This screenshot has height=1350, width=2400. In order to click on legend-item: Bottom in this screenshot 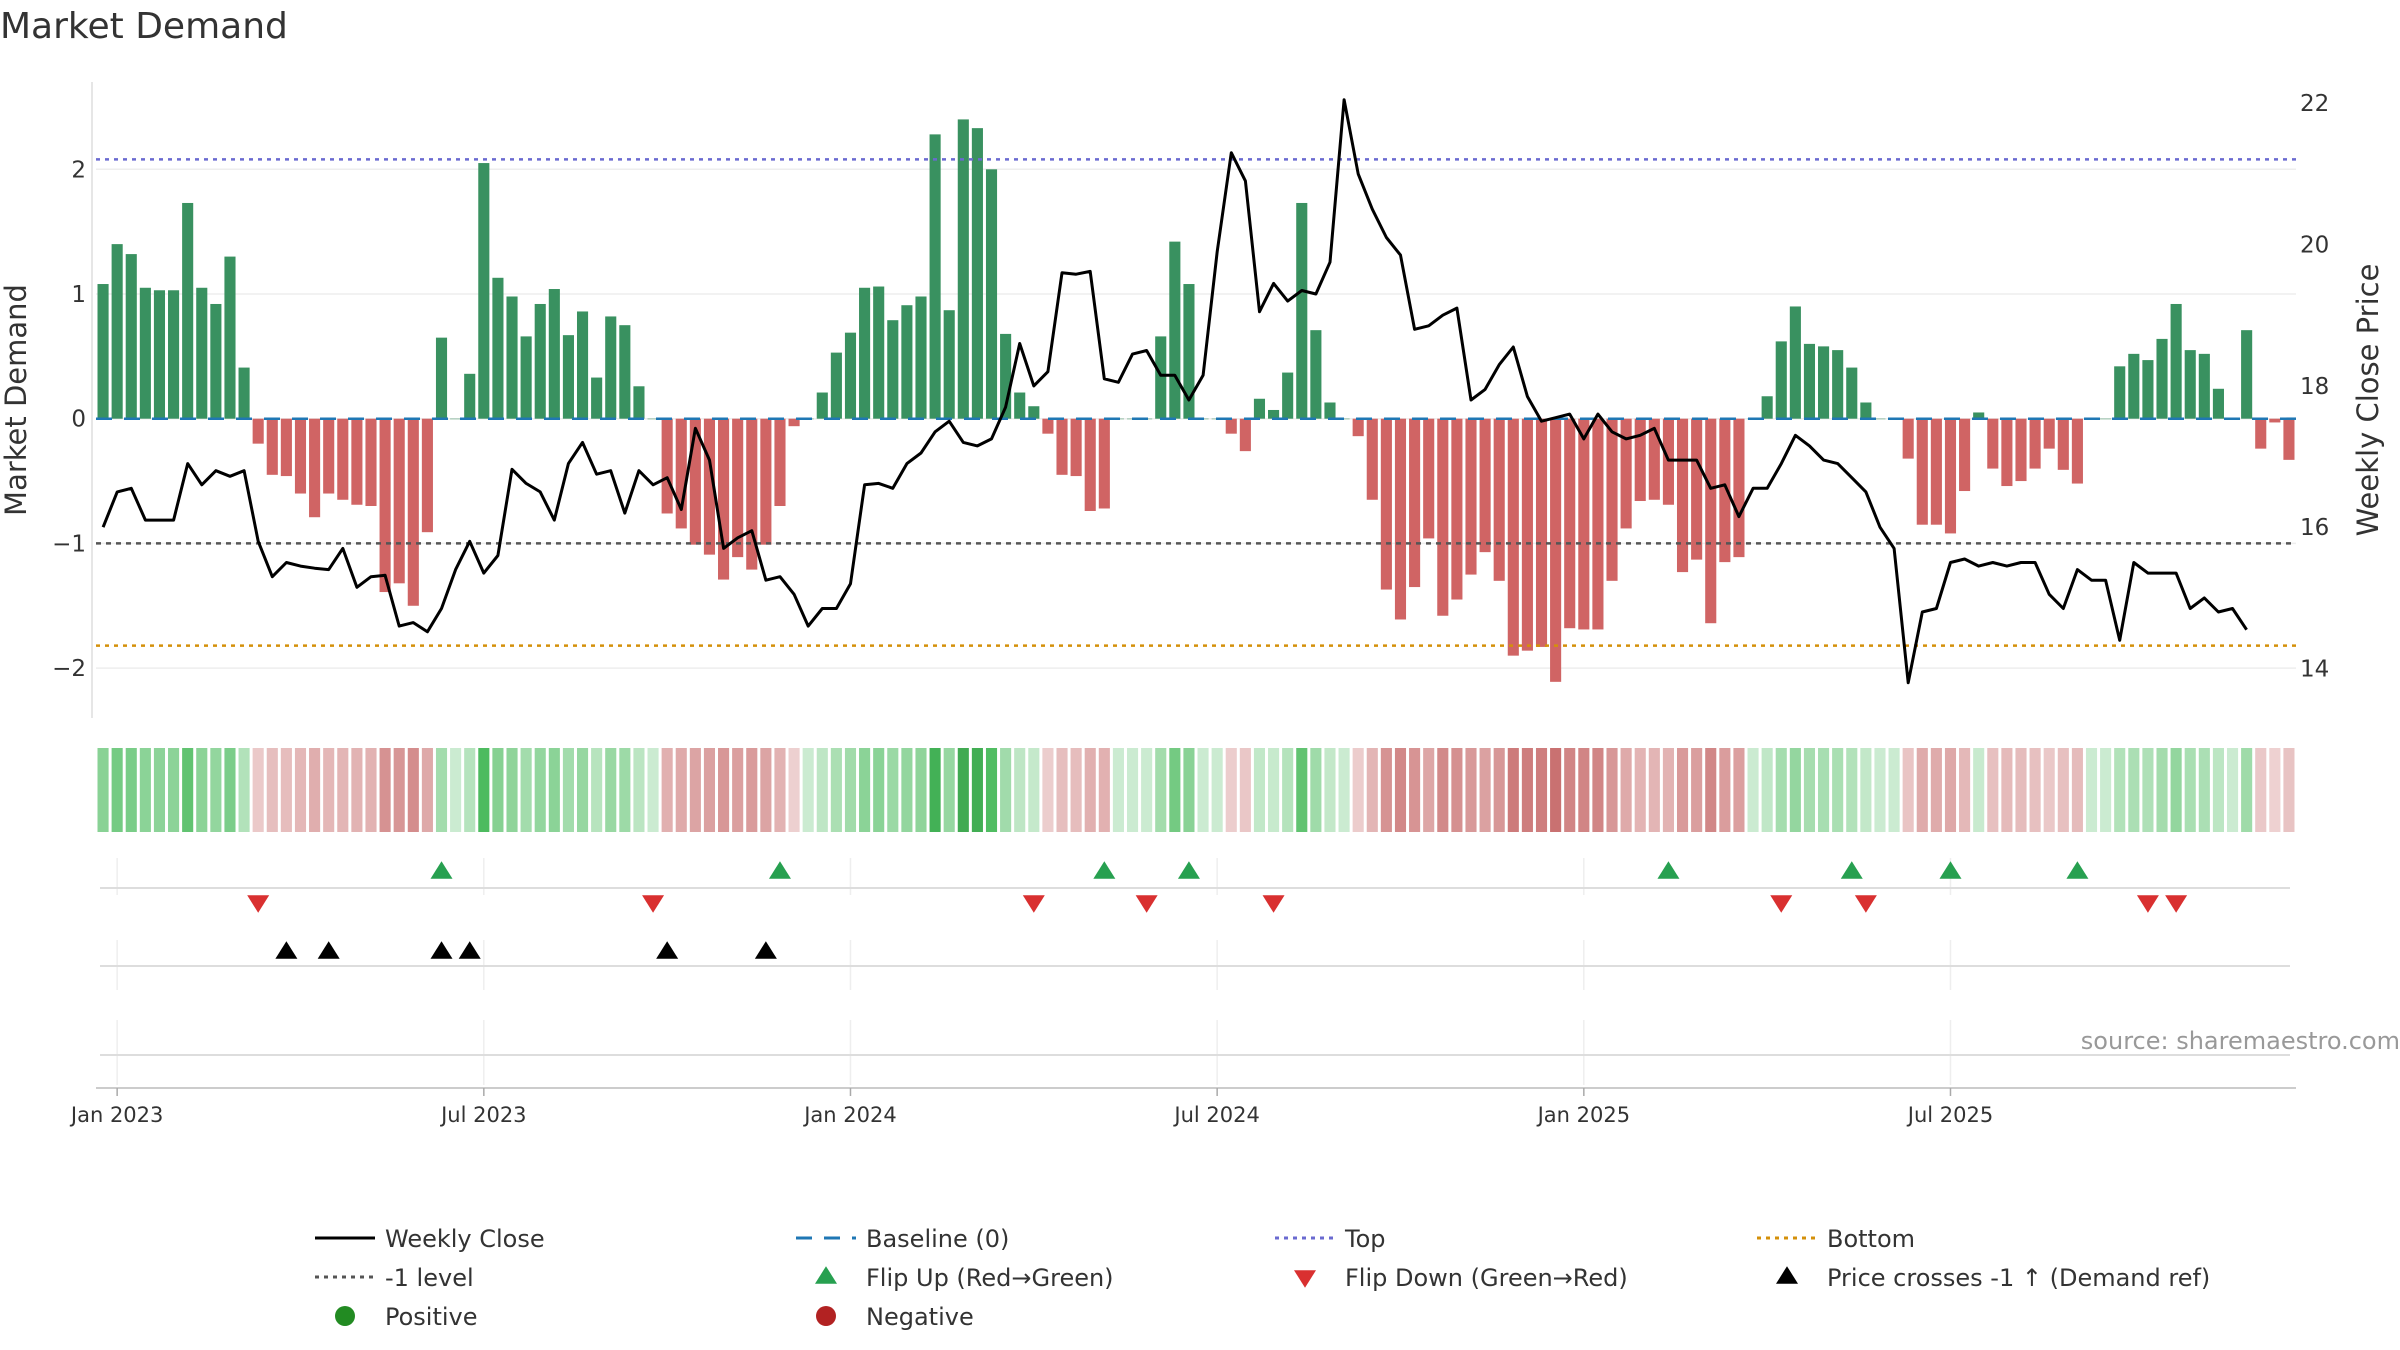, I will do `click(1836, 1239)`.